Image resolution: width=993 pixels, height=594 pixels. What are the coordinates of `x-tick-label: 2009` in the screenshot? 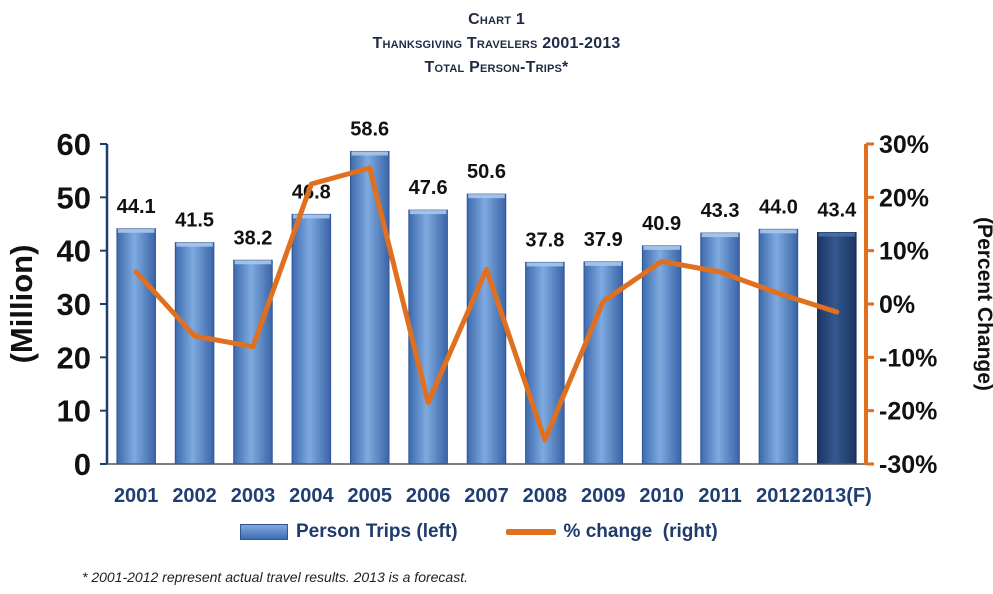 It's located at (603, 496).